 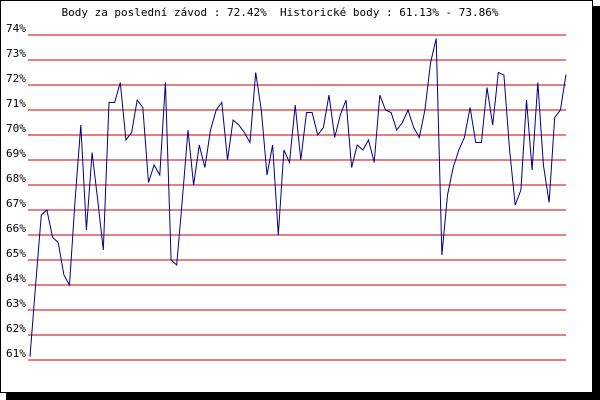 I want to click on y-tick-label: 73%, so click(x=16, y=53).